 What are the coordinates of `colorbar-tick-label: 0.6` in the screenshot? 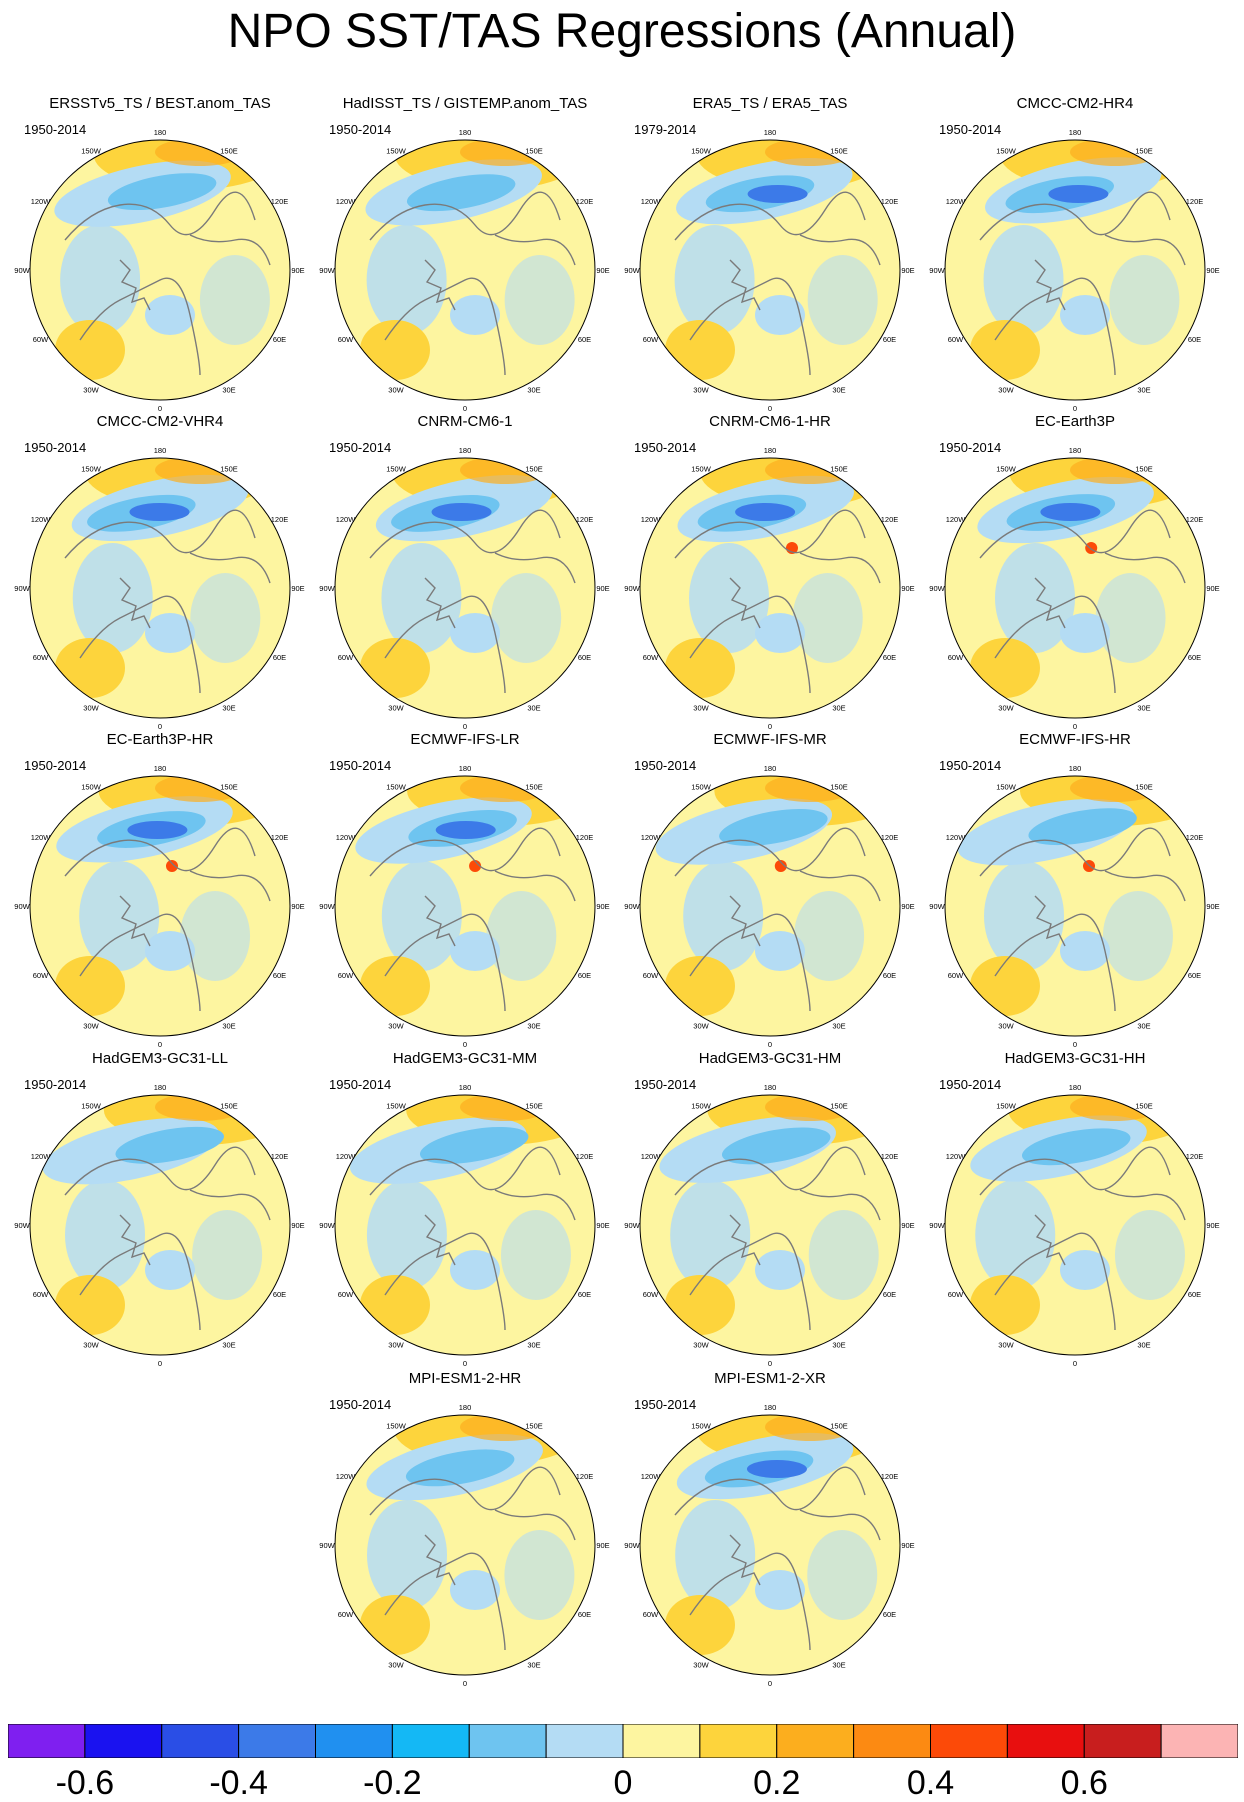 It's located at (1084, 1783).